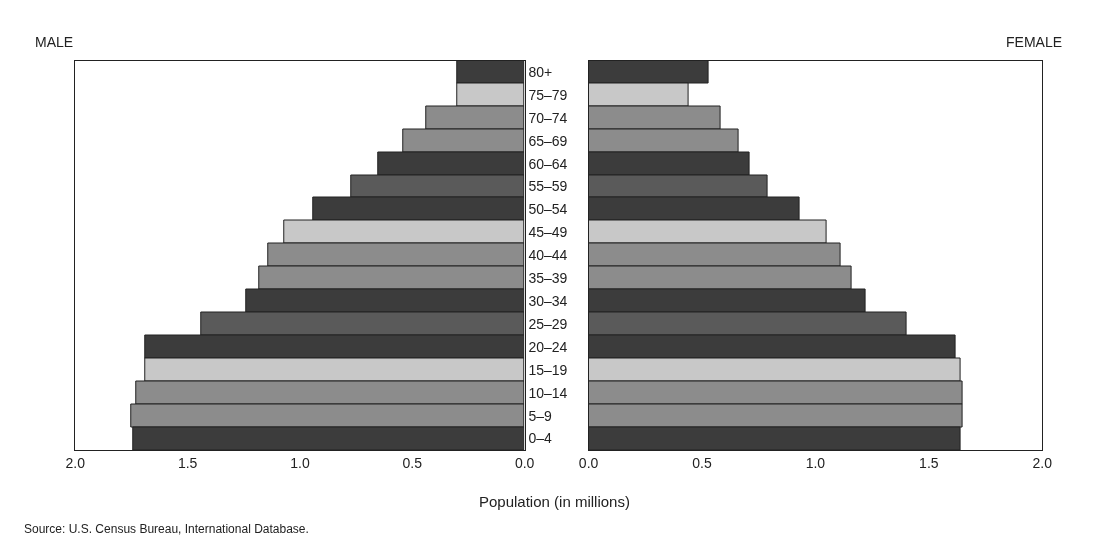 The image size is (1109, 540). What do you see at coordinates (166, 529) in the screenshot?
I see `source-note: Source: U.S. Census Bureau, International Database.` at bounding box center [166, 529].